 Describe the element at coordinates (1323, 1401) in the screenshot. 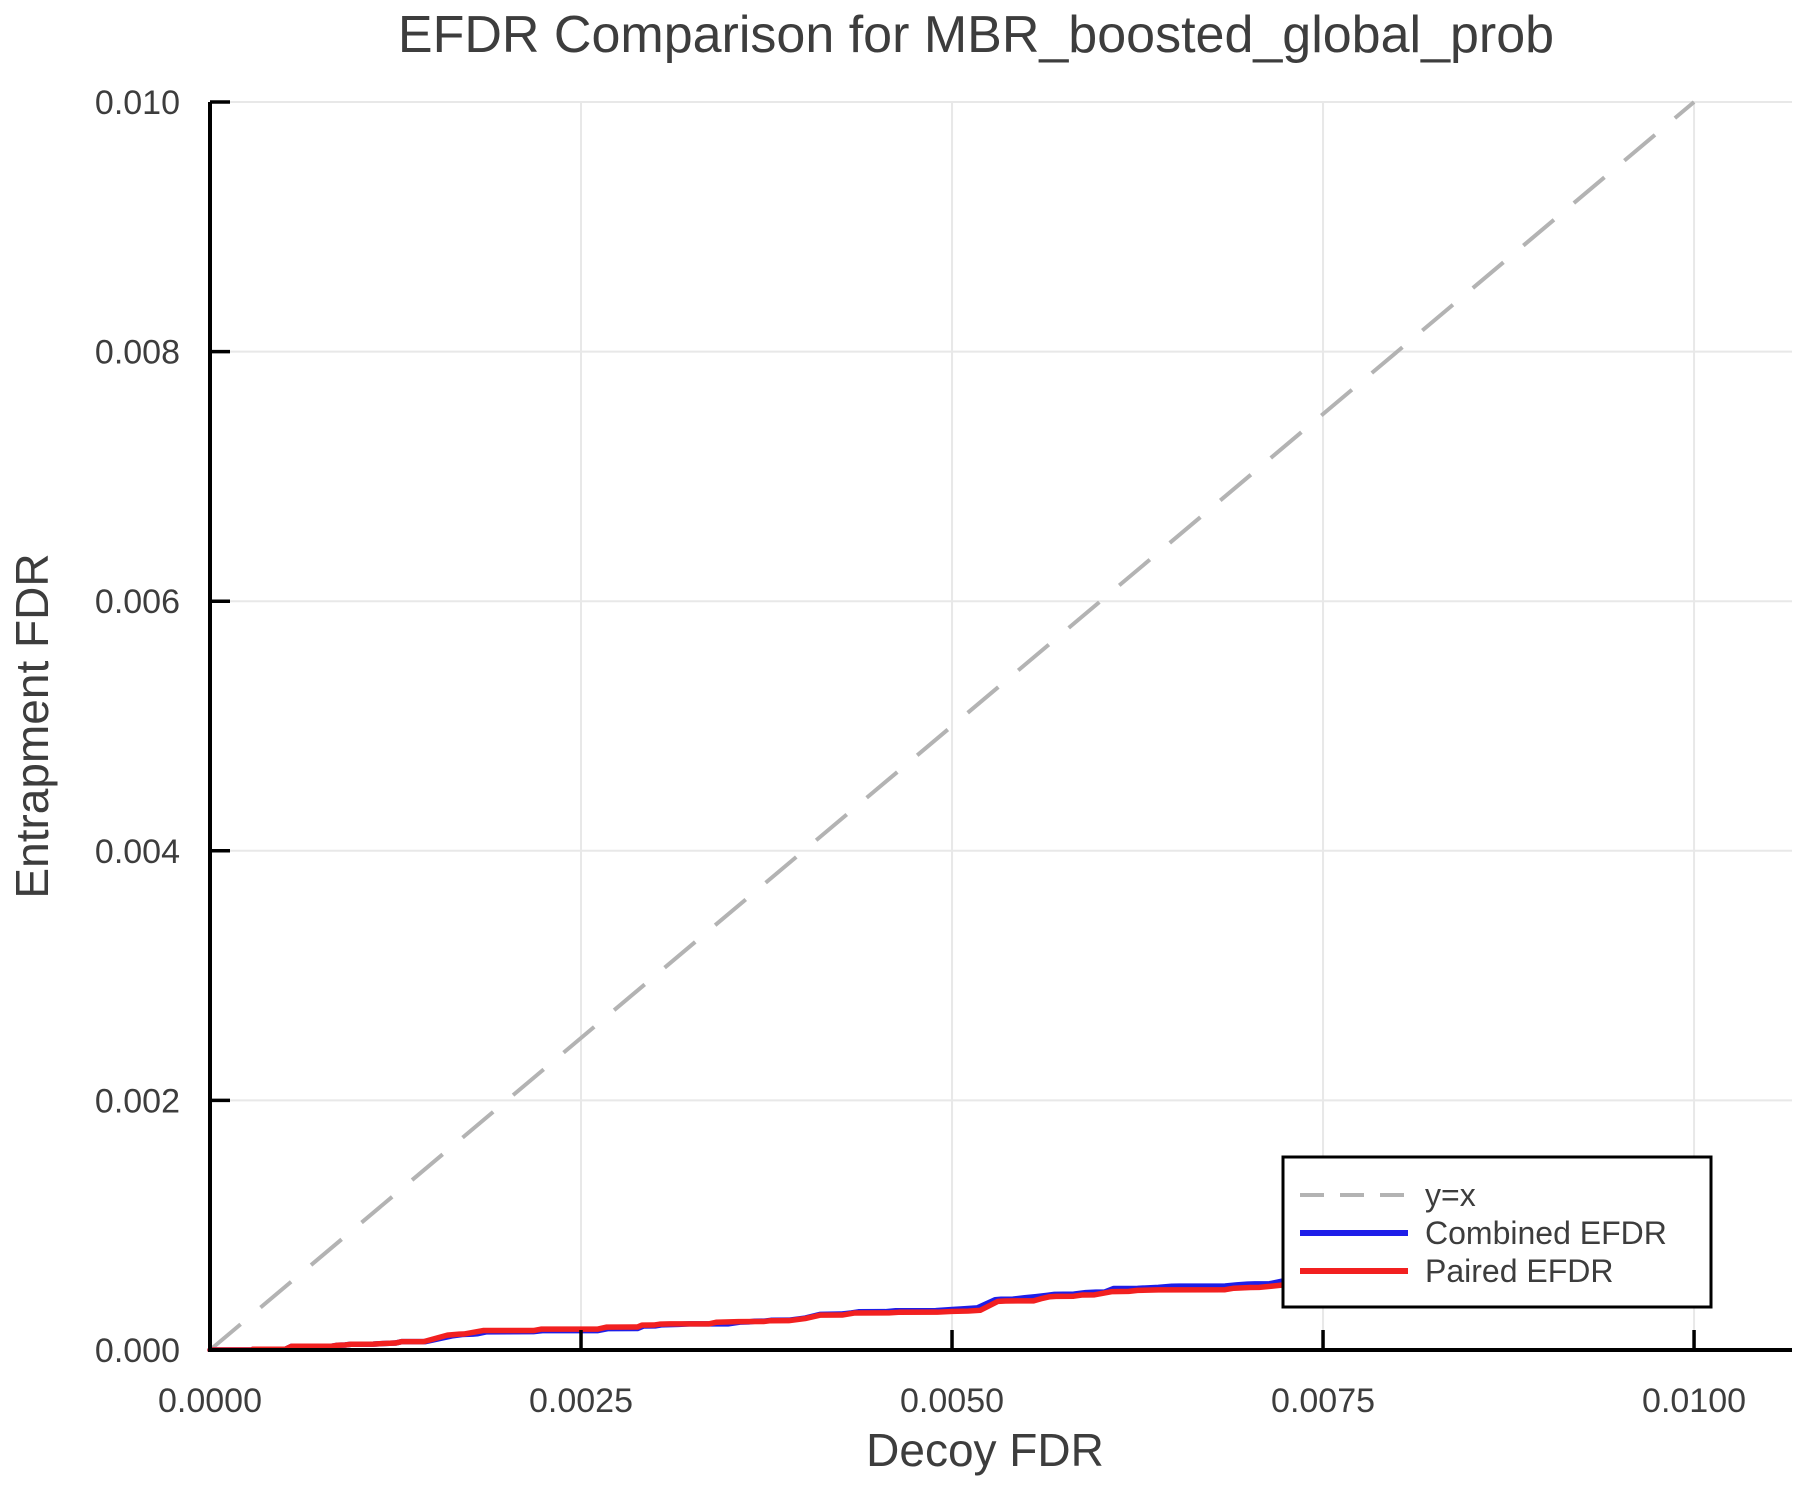

I see `x-tick-label: 0.0075` at that location.